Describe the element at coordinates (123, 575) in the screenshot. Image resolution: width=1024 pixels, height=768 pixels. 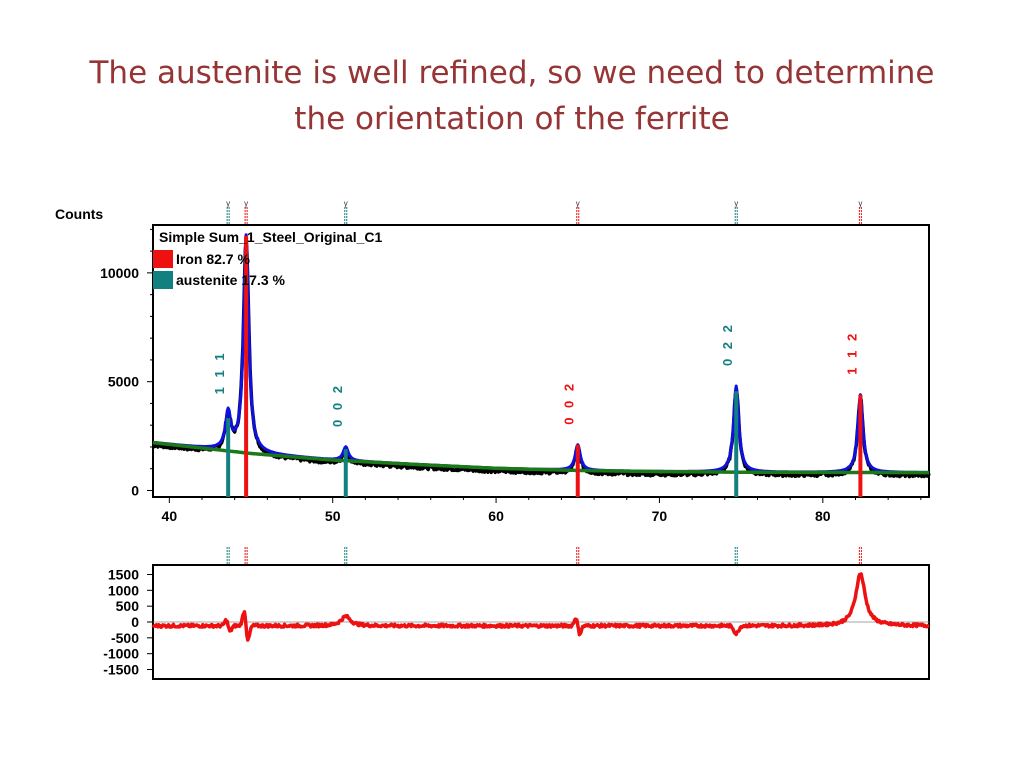
I see `diff-y-tick-label: 1500` at that location.